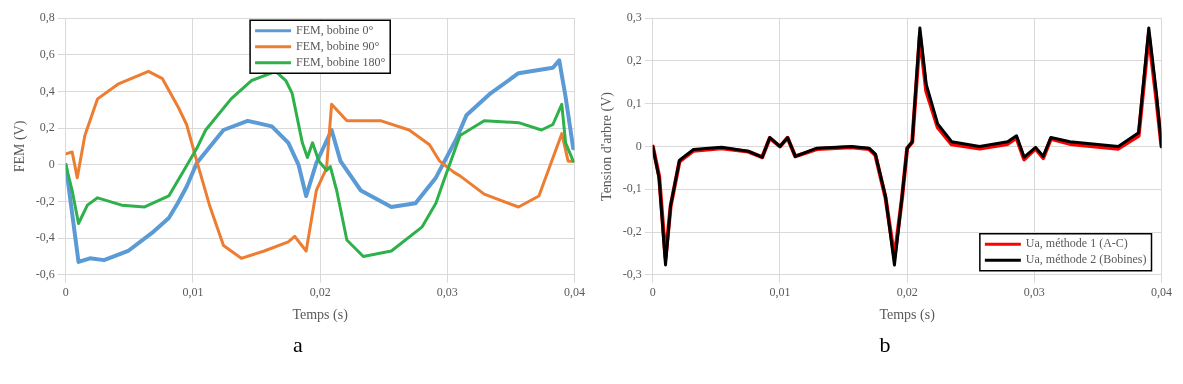 This screenshot has width=1183, height=384. Describe the element at coordinates (20, 146) in the screenshot. I see `y-axis-title: FEM (V)` at that location.